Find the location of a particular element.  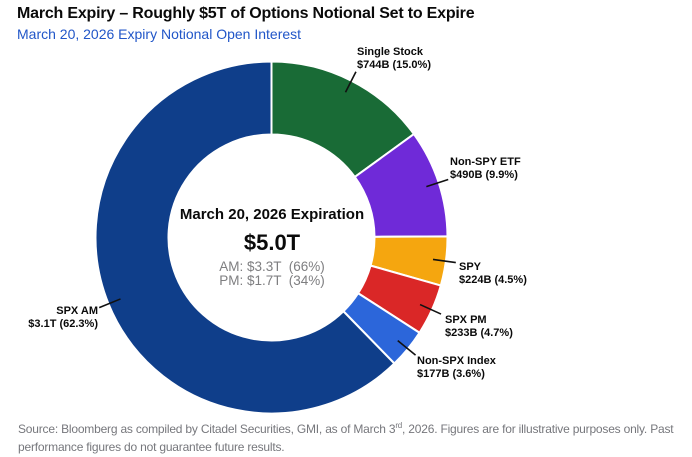

label-non-spy-etf-value: $490B (9.9%) is located at coordinates (484, 174).